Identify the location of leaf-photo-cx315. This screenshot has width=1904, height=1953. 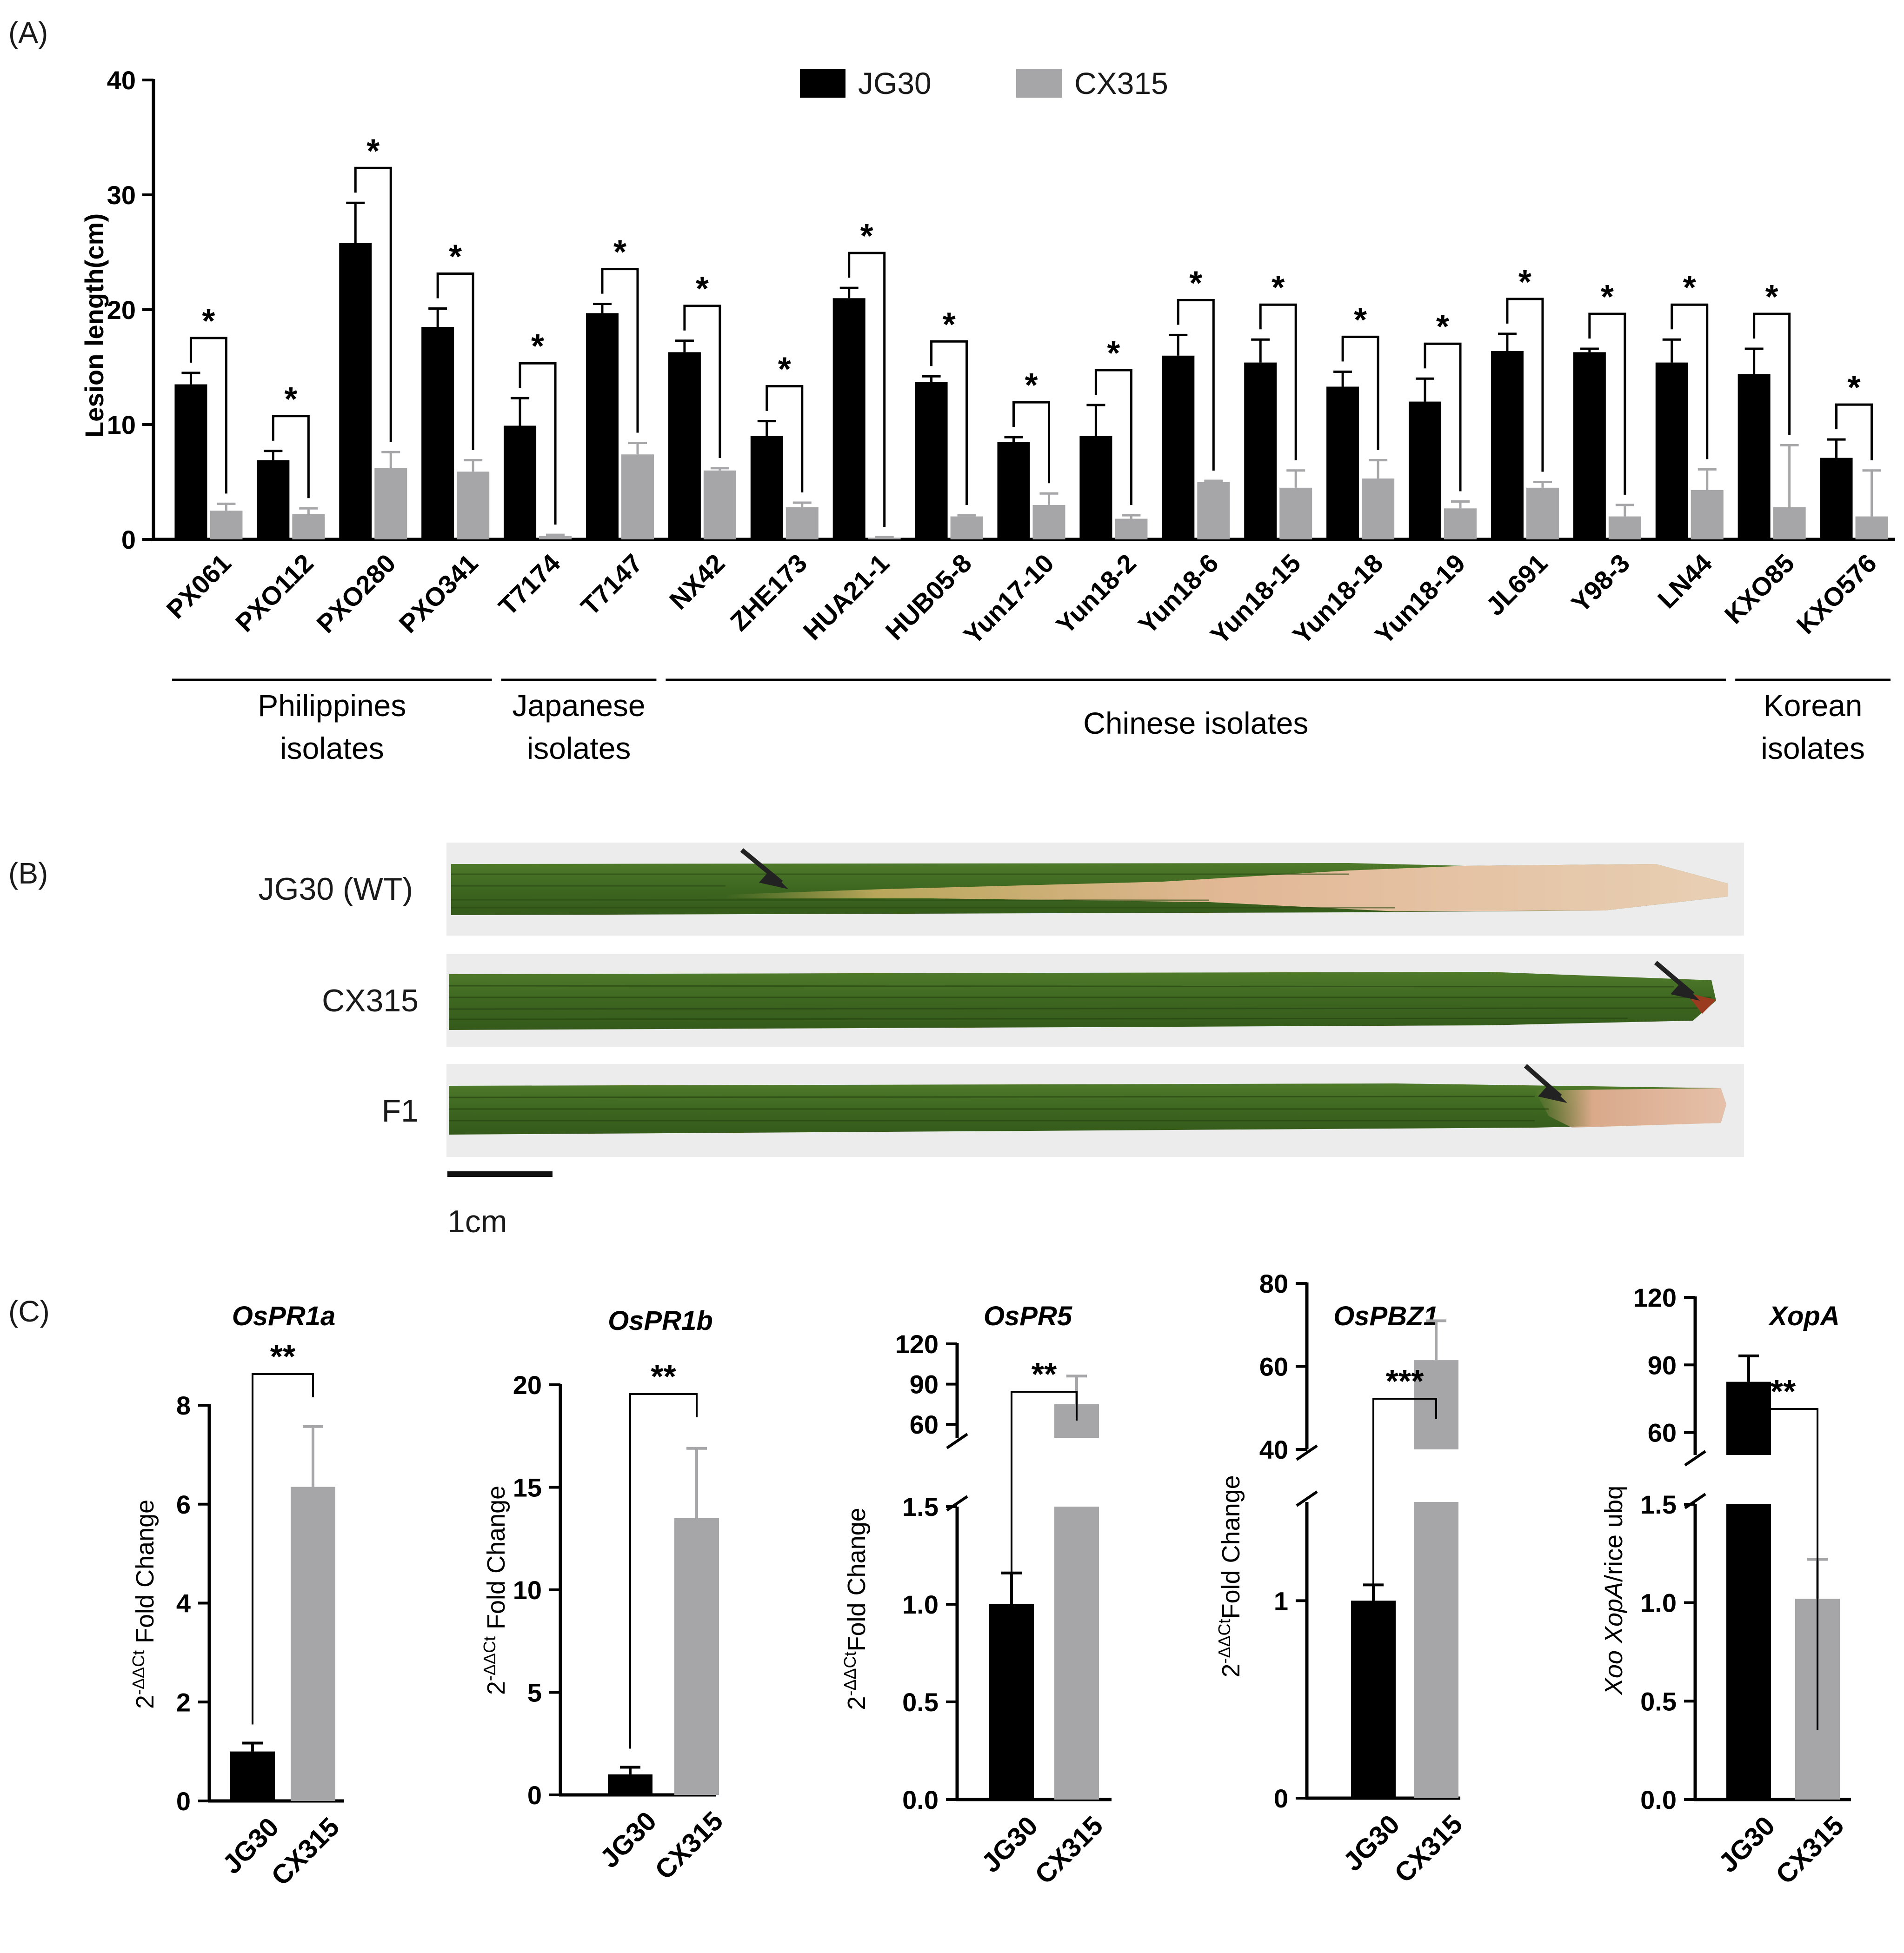
(1095, 1000).